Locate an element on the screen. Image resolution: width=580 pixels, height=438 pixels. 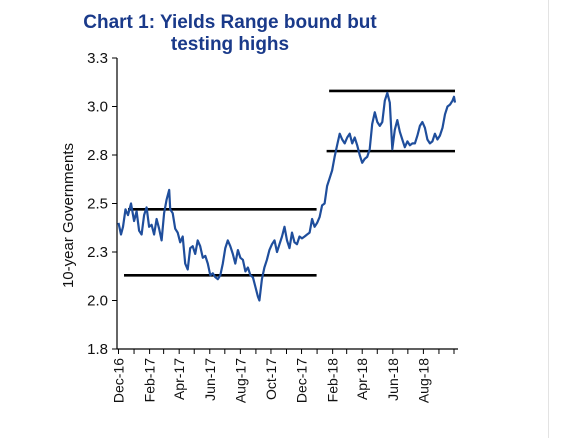
y-axis-title: 10-year Governments is located at coordinates (68, 215).